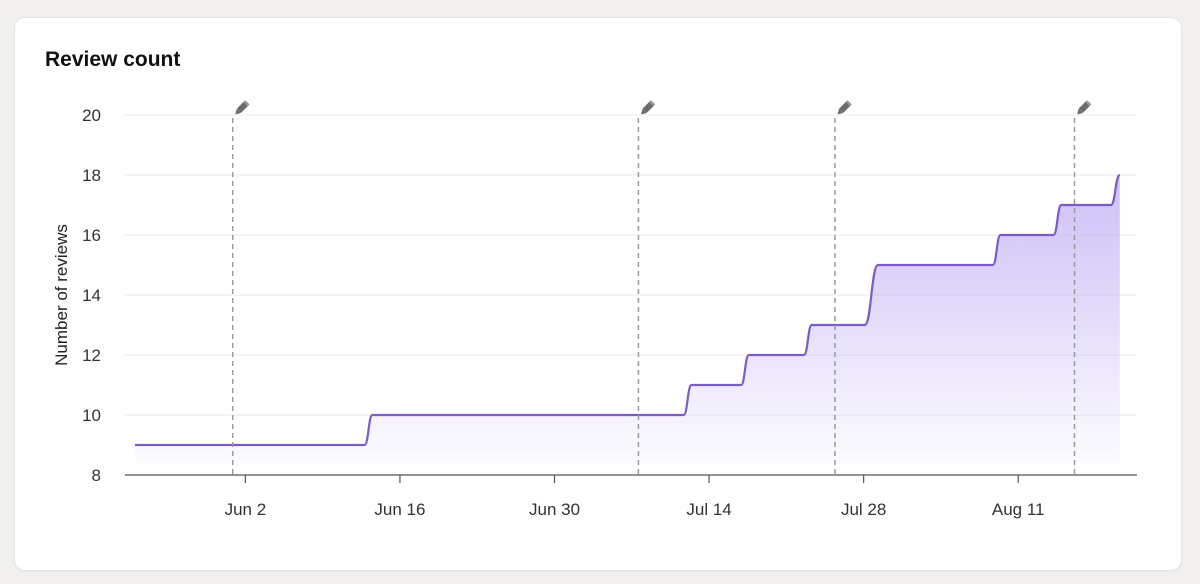 The width and height of the screenshot is (1200, 584). I want to click on y-tick-label: 14, so click(91, 295).